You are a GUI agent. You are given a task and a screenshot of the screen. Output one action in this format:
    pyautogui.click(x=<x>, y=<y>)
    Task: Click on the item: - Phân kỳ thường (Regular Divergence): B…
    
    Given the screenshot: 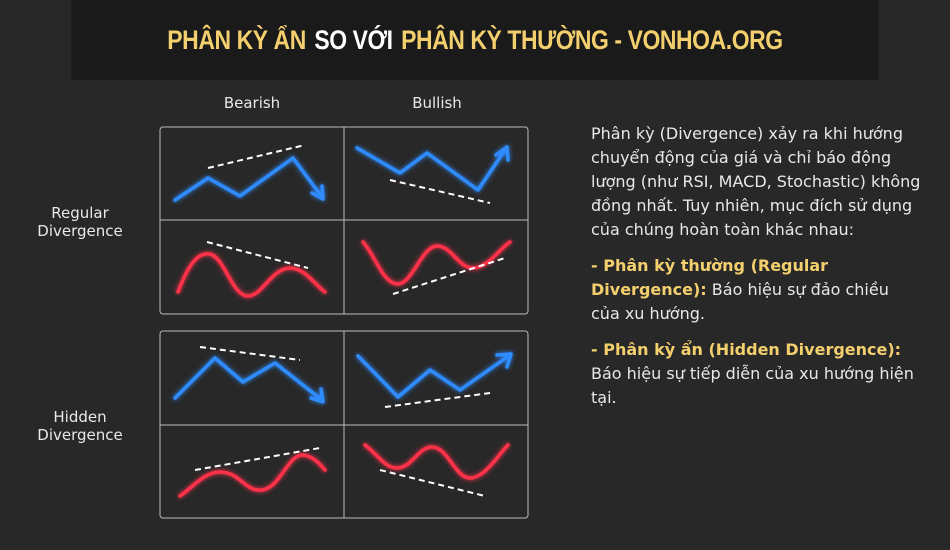 What is the action you would take?
    pyautogui.click(x=756, y=290)
    